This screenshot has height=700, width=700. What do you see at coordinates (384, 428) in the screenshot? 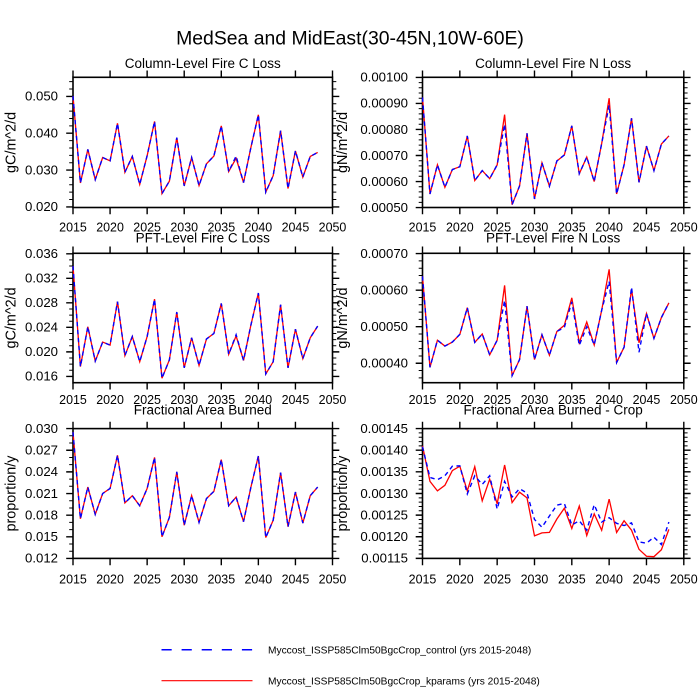
I see `svg-text: 0.00145` at bounding box center [384, 428].